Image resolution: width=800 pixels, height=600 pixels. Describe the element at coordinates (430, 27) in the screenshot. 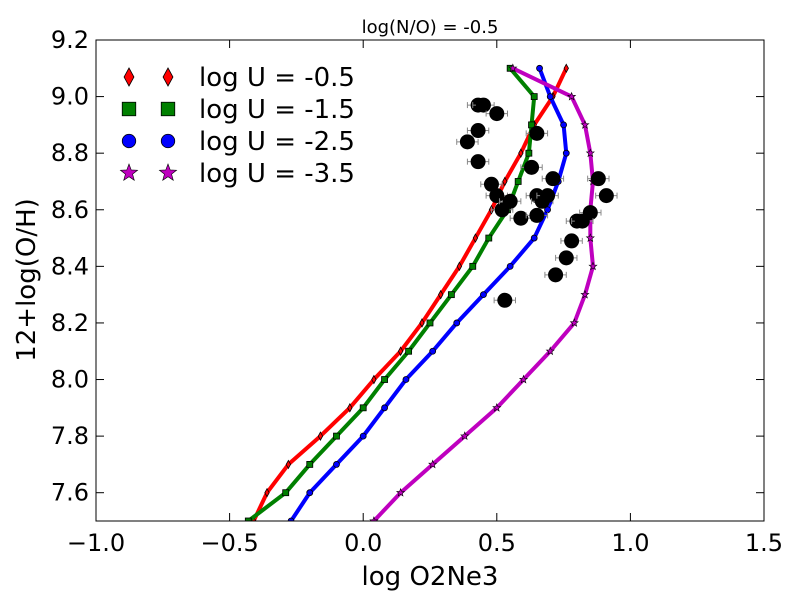

I see `chart-title: log(N/O) = -0.5` at that location.